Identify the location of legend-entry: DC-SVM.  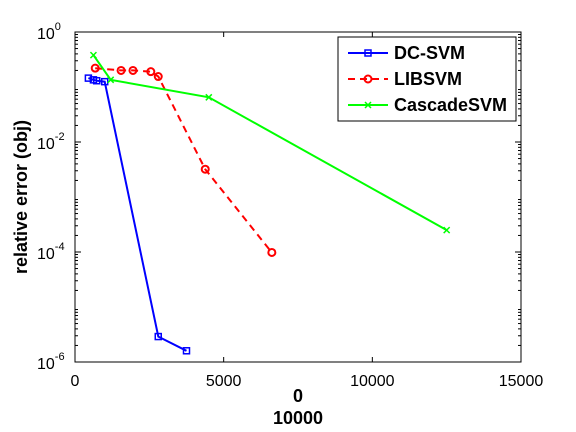
(406, 53).